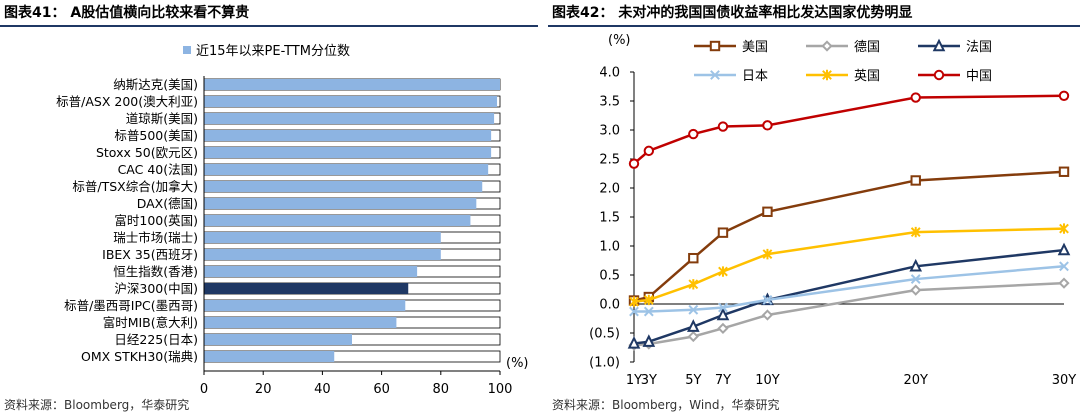 The image size is (1080, 418). I want to click on x-tick-label: 3Y, so click(649, 380).